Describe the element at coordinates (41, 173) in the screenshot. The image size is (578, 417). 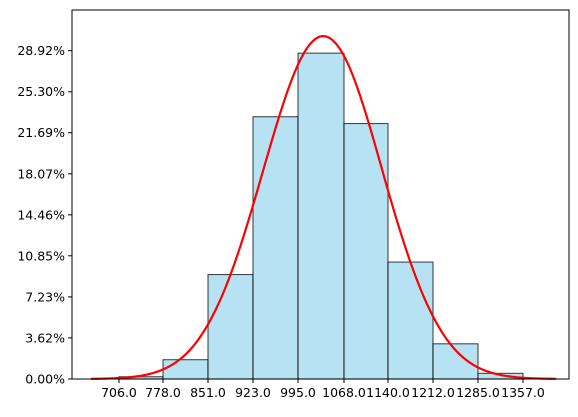
I see `y-tick-label: 18.07%` at that location.